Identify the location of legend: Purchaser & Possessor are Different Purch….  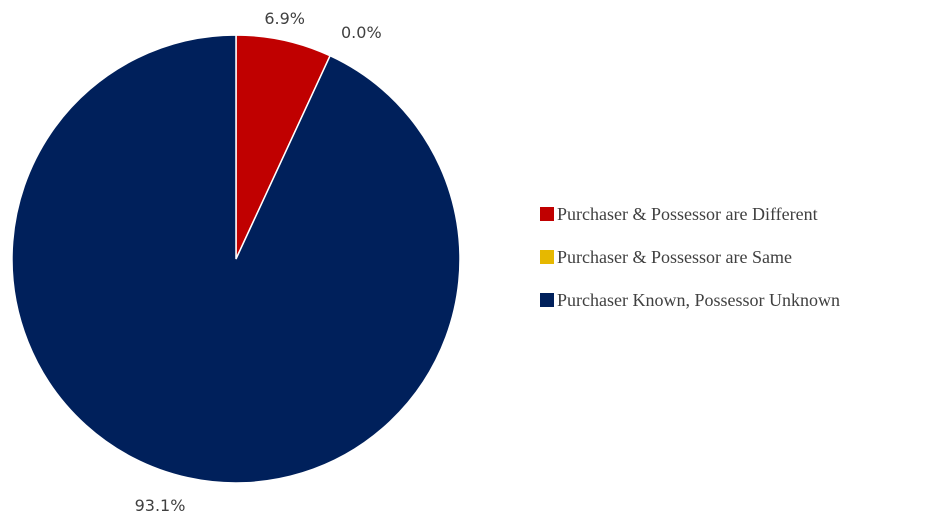
(690, 257).